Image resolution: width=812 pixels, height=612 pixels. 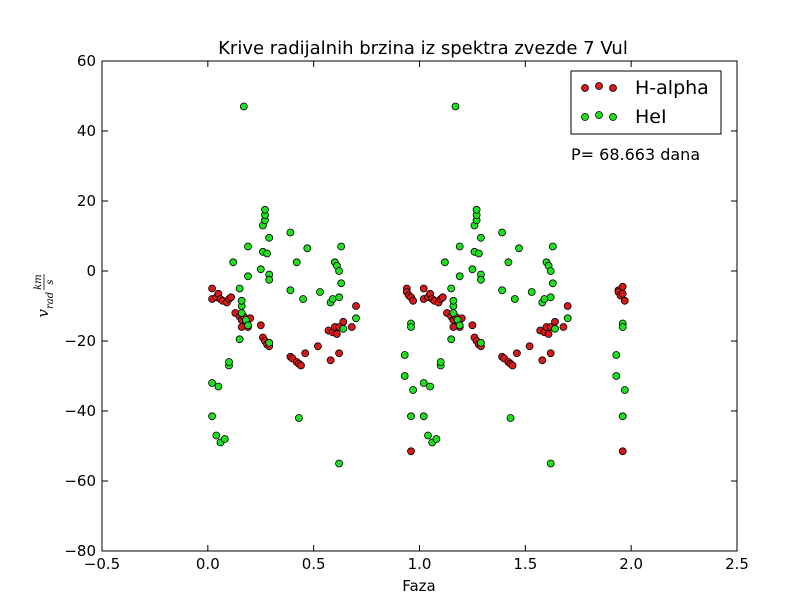 I want to click on legend-box, so click(x=646, y=102).